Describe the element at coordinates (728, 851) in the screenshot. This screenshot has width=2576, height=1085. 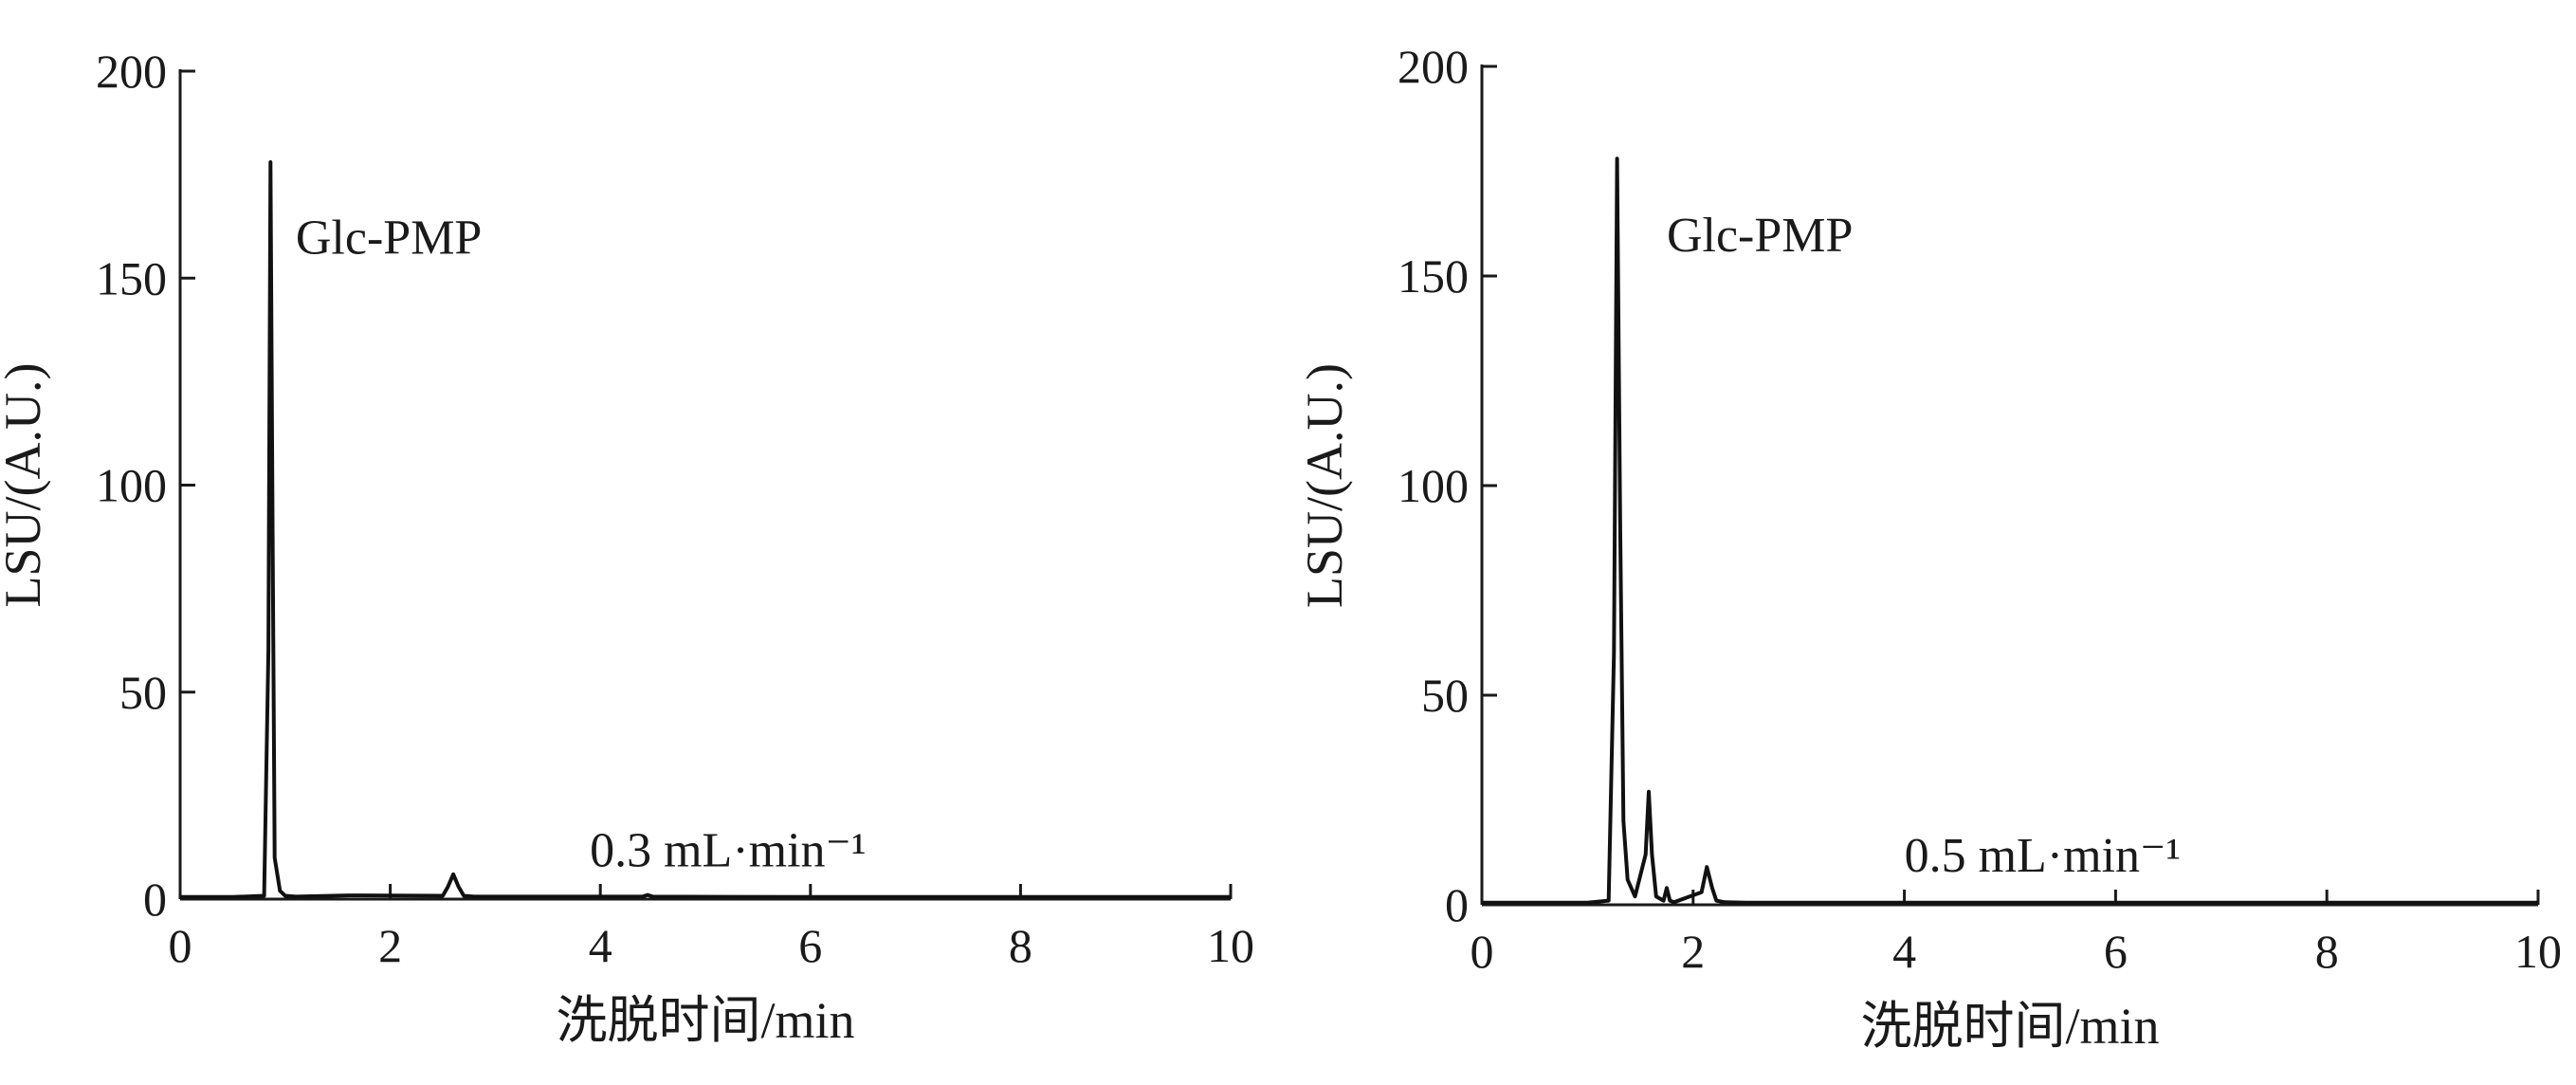
I see `flow-rate-label: 0.3 mL·min⁻¹` at that location.